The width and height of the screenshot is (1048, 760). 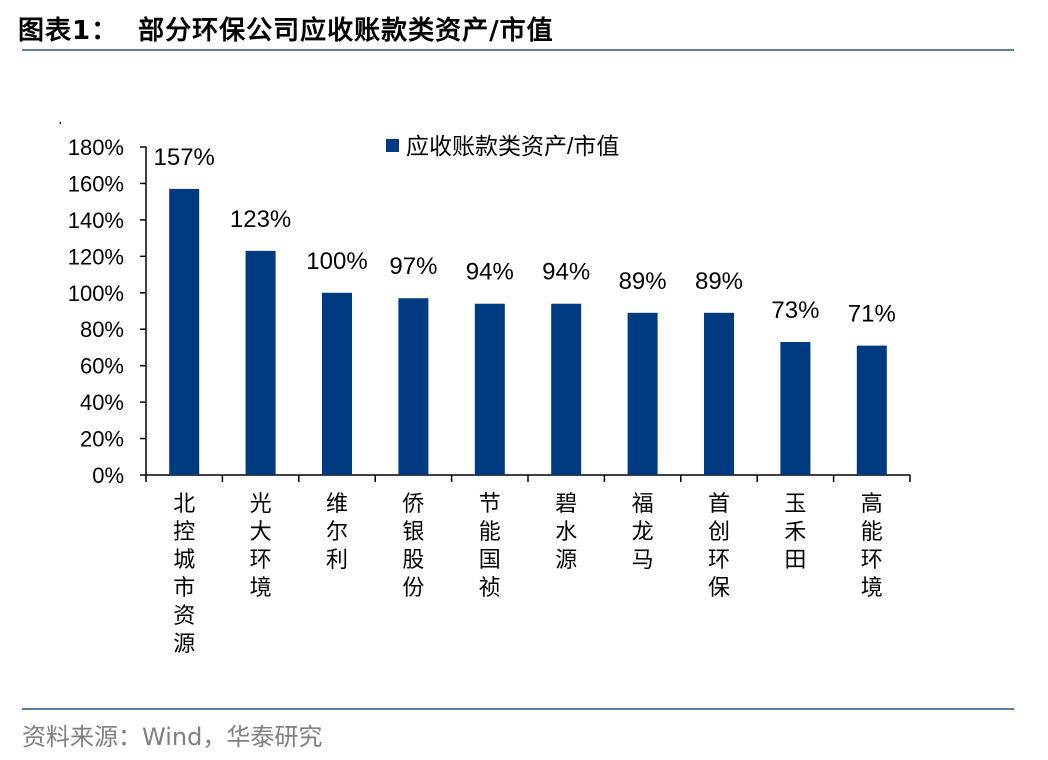 What do you see at coordinates (184, 157) in the screenshot?
I see `data-label: 157%` at bounding box center [184, 157].